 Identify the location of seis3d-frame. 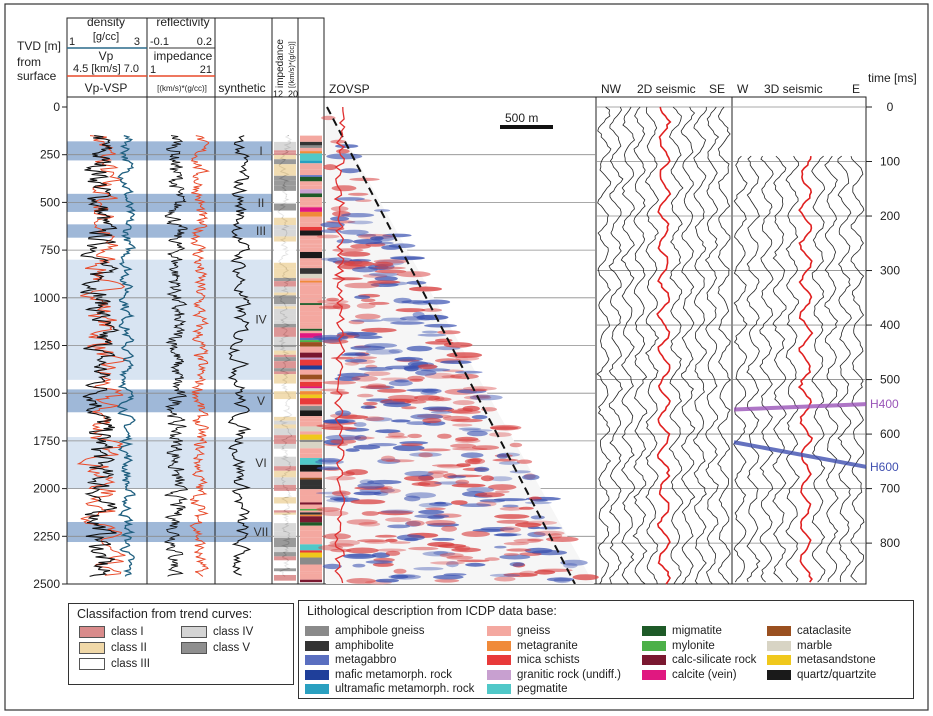
(799, 340).